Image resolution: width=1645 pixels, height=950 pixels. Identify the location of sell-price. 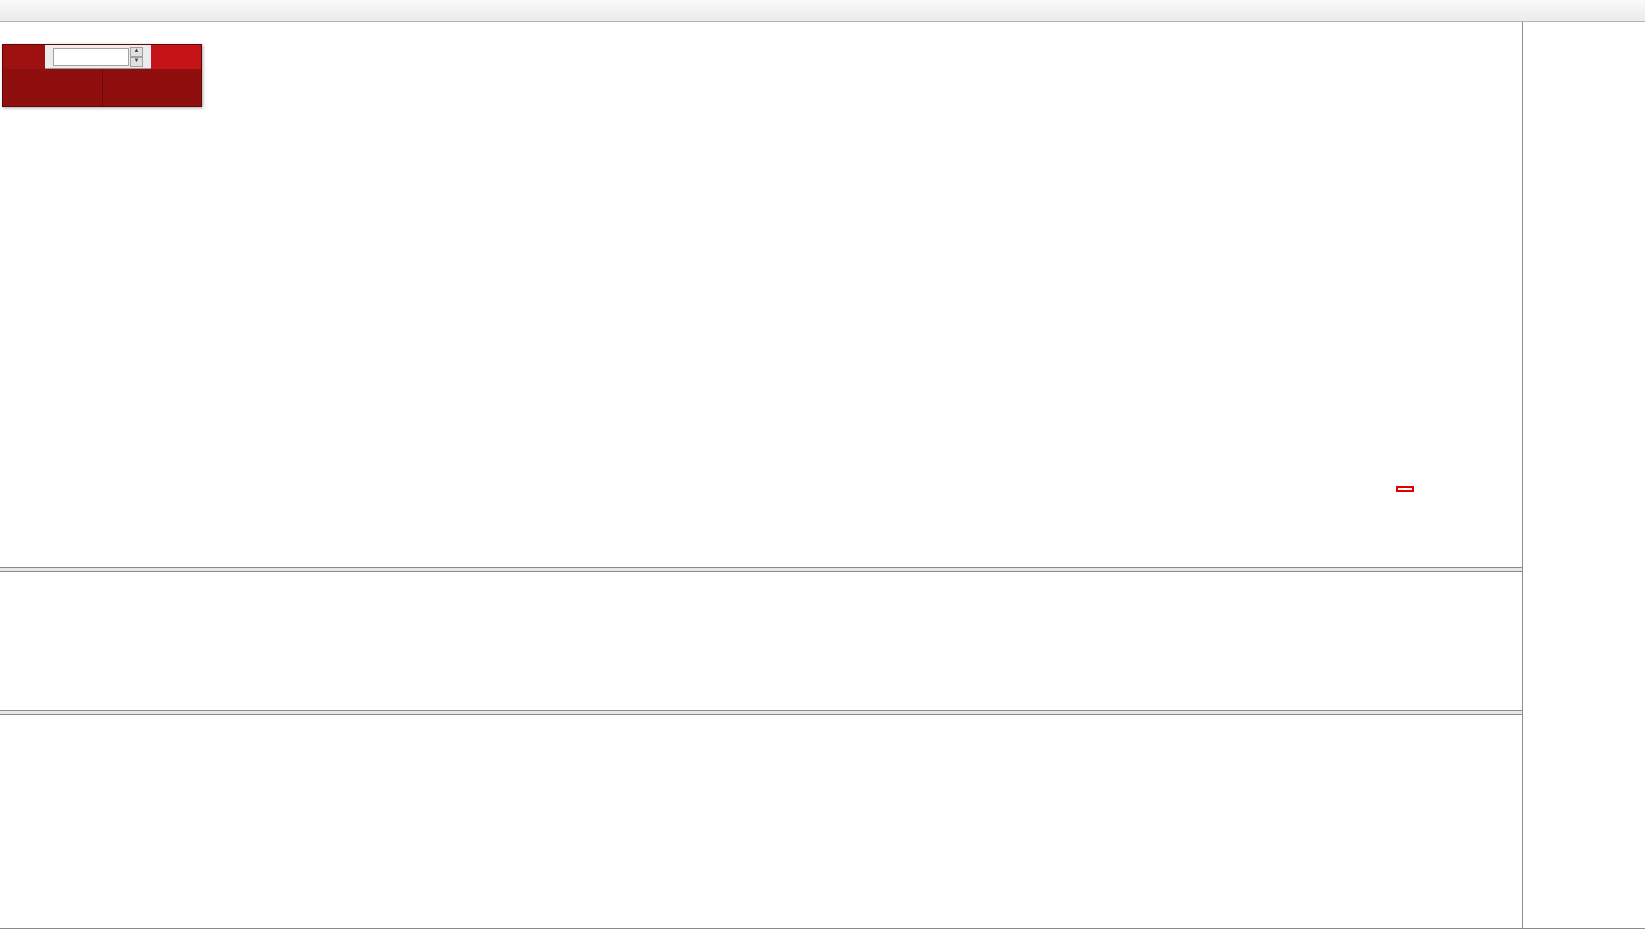
(53, 87).